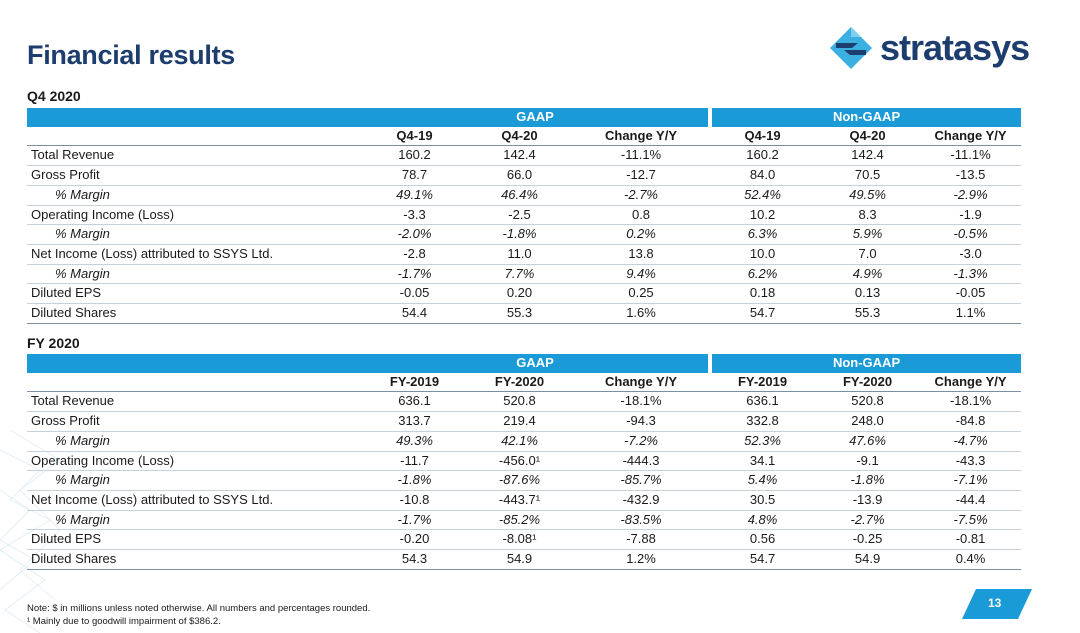 This screenshot has width=1080, height=633. I want to click on cell-value: 52.4%, so click(763, 195).